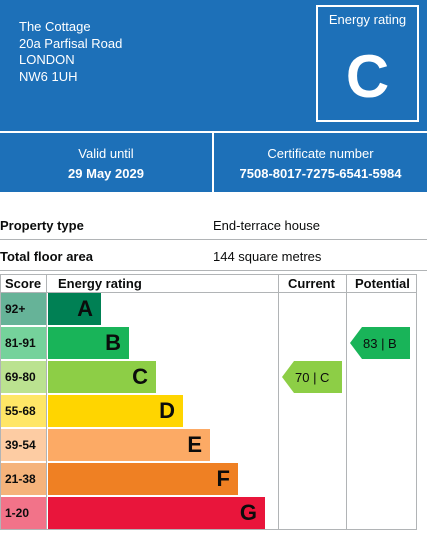 The width and height of the screenshot is (427, 550). Describe the element at coordinates (46, 402) in the screenshot. I see `score-column-divider` at that location.